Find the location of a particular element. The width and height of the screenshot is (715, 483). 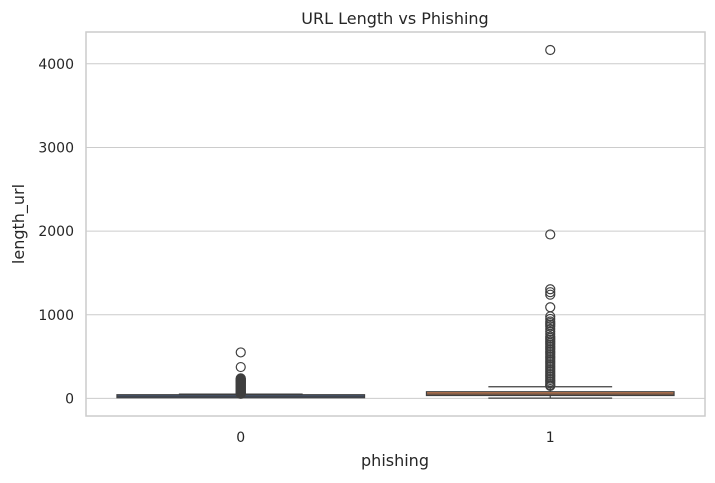

y-tick-label: 1000 is located at coordinates (56, 316).